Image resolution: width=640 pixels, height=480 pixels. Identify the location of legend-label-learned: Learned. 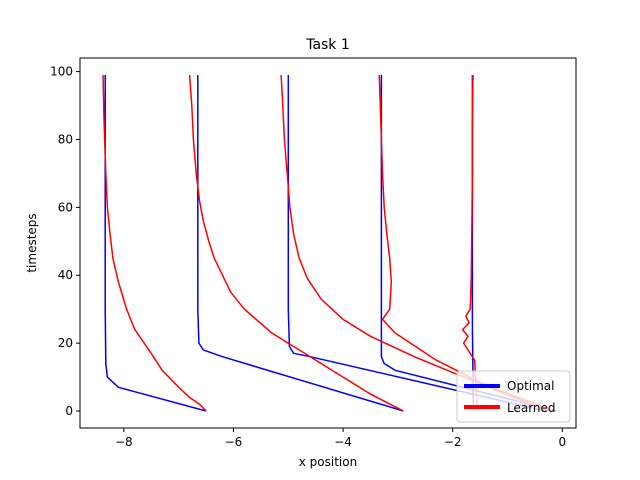
(531, 408).